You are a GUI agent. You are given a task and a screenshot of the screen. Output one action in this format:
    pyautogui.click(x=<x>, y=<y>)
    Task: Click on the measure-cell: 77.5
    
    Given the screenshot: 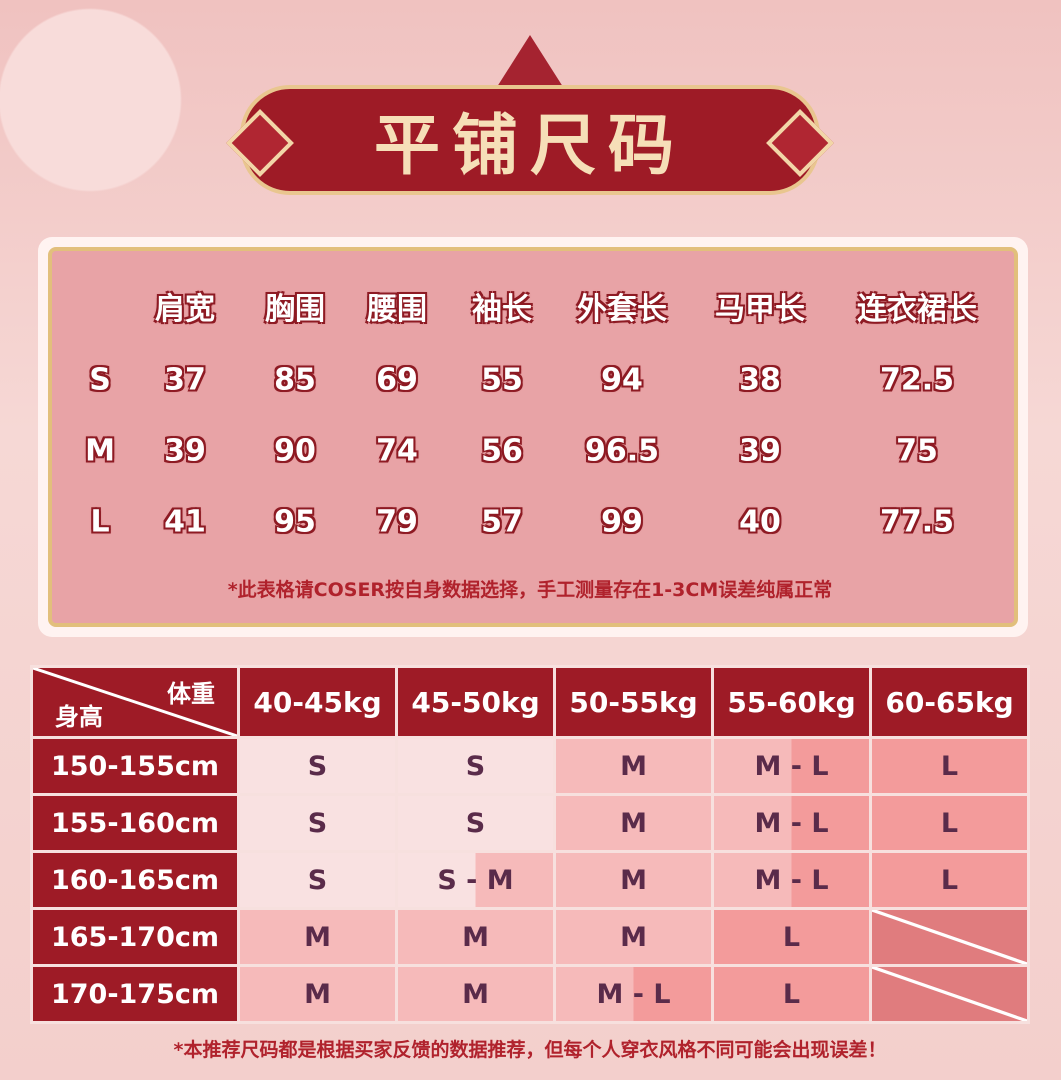 What is the action you would take?
    pyautogui.click(x=917, y=522)
    